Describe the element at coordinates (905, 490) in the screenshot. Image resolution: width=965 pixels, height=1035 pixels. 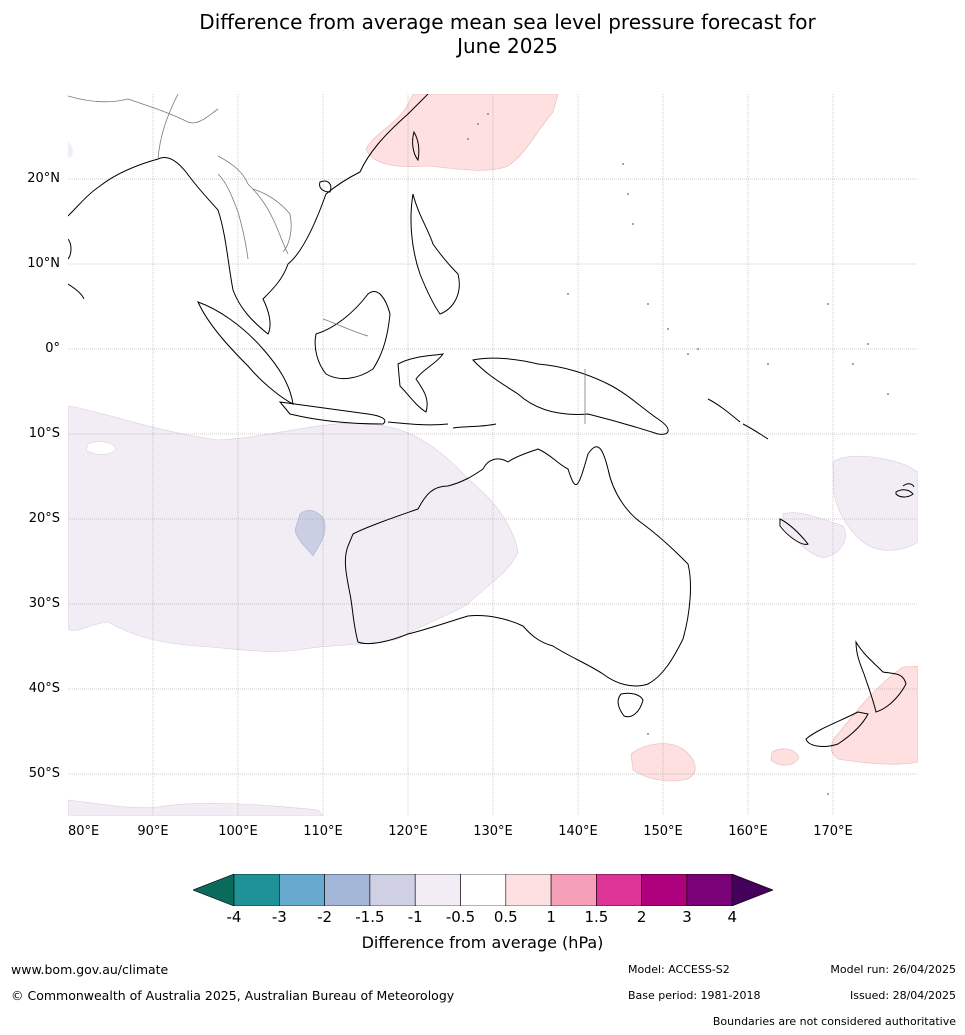
I see `coastline-fiji` at that location.